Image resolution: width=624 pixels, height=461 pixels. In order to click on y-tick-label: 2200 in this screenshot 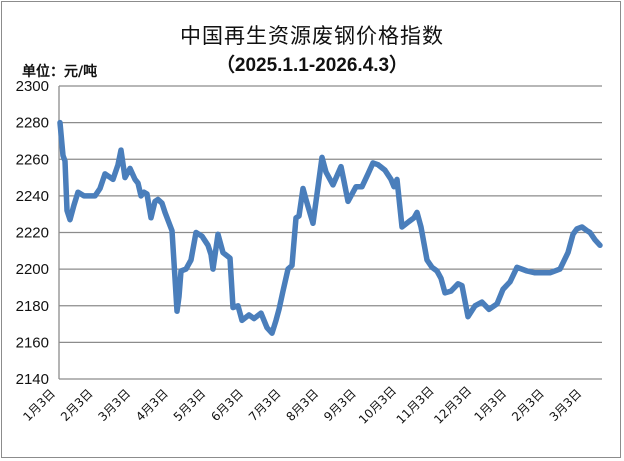, I will do `click(32, 269)`.